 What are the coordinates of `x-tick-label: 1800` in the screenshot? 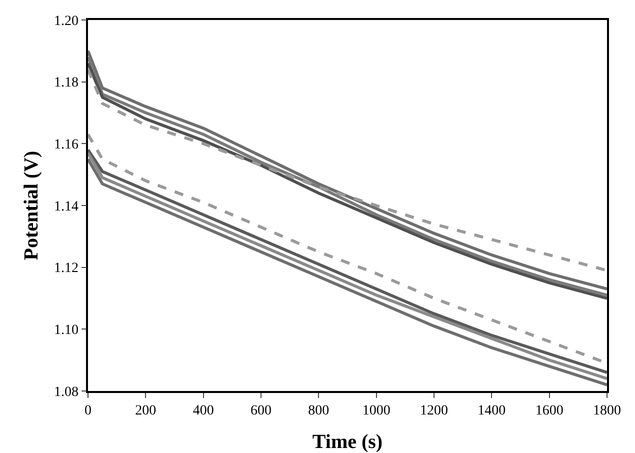 It's located at (607, 411).